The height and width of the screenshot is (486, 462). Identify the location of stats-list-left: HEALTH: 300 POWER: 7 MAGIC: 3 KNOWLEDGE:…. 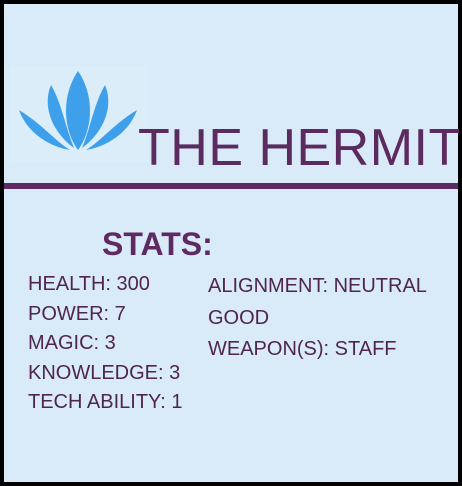
(117, 344).